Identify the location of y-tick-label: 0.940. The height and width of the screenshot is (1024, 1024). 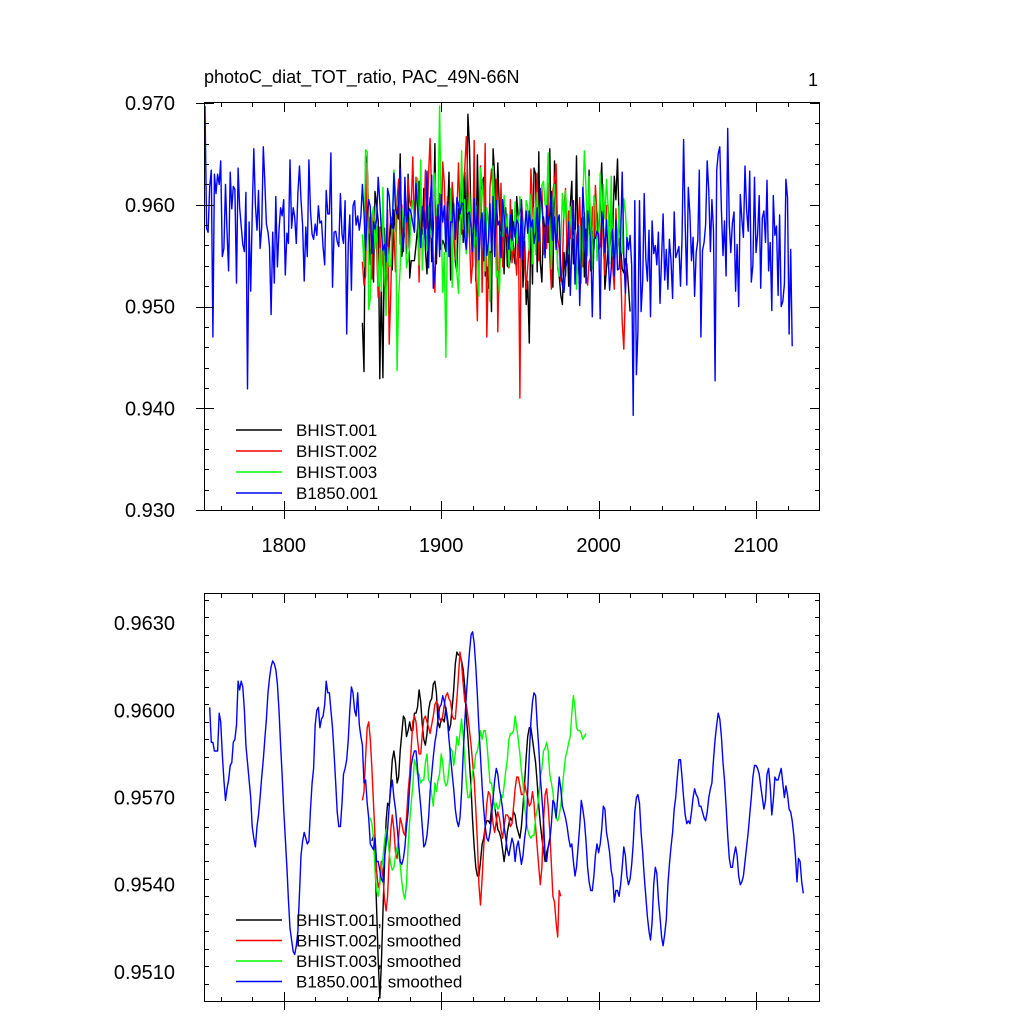
(150, 409).